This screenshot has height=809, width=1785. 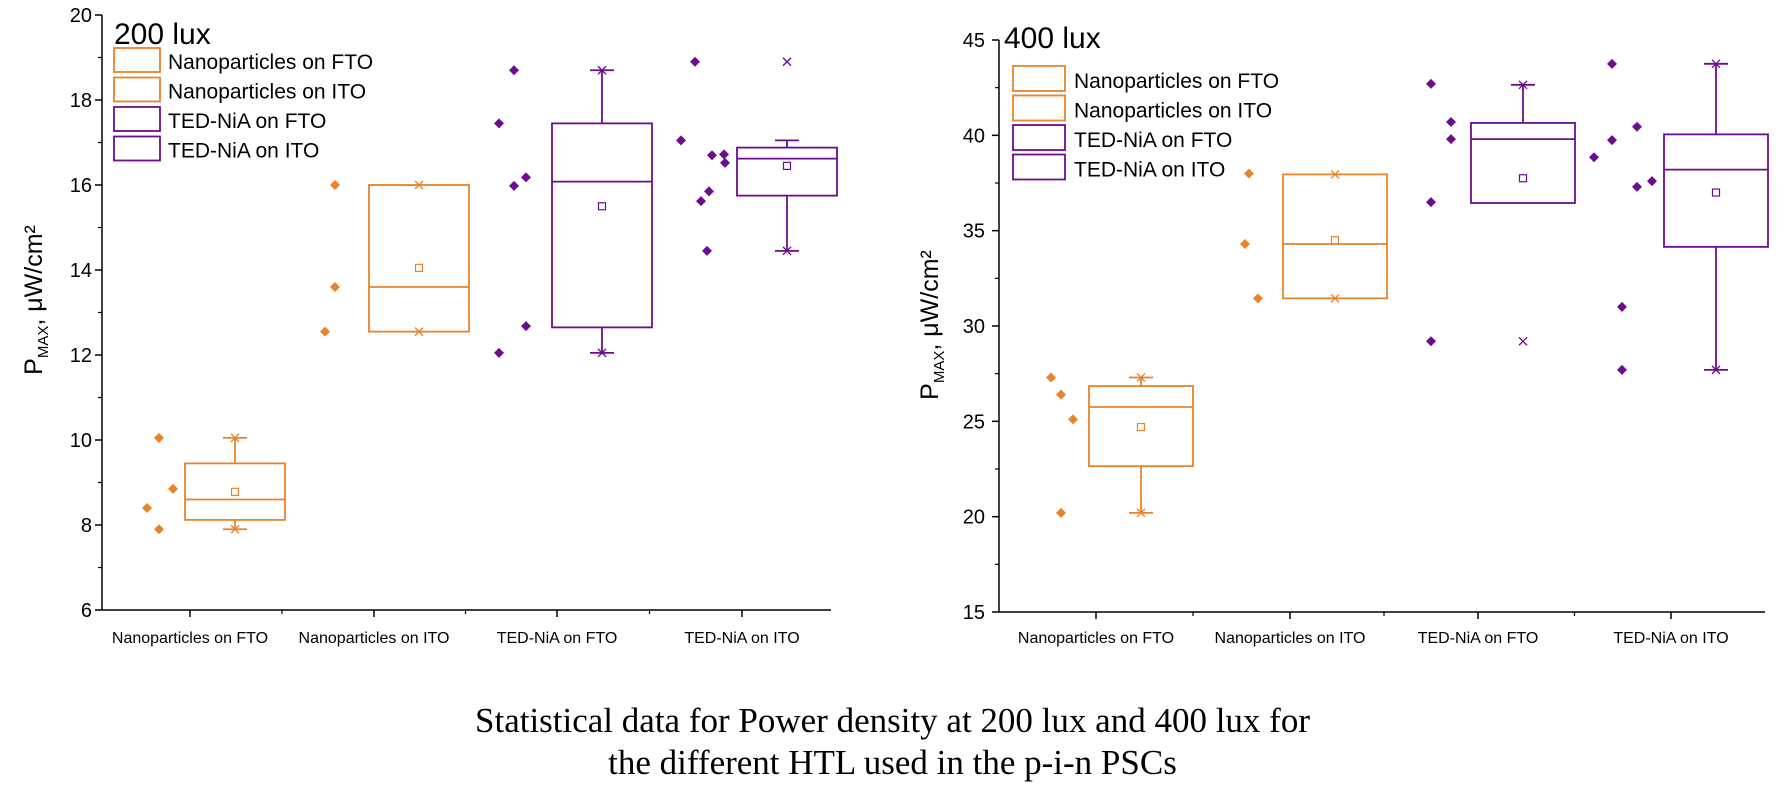 What do you see at coordinates (81, 101) in the screenshot?
I see `y-tick-label: 18` at bounding box center [81, 101].